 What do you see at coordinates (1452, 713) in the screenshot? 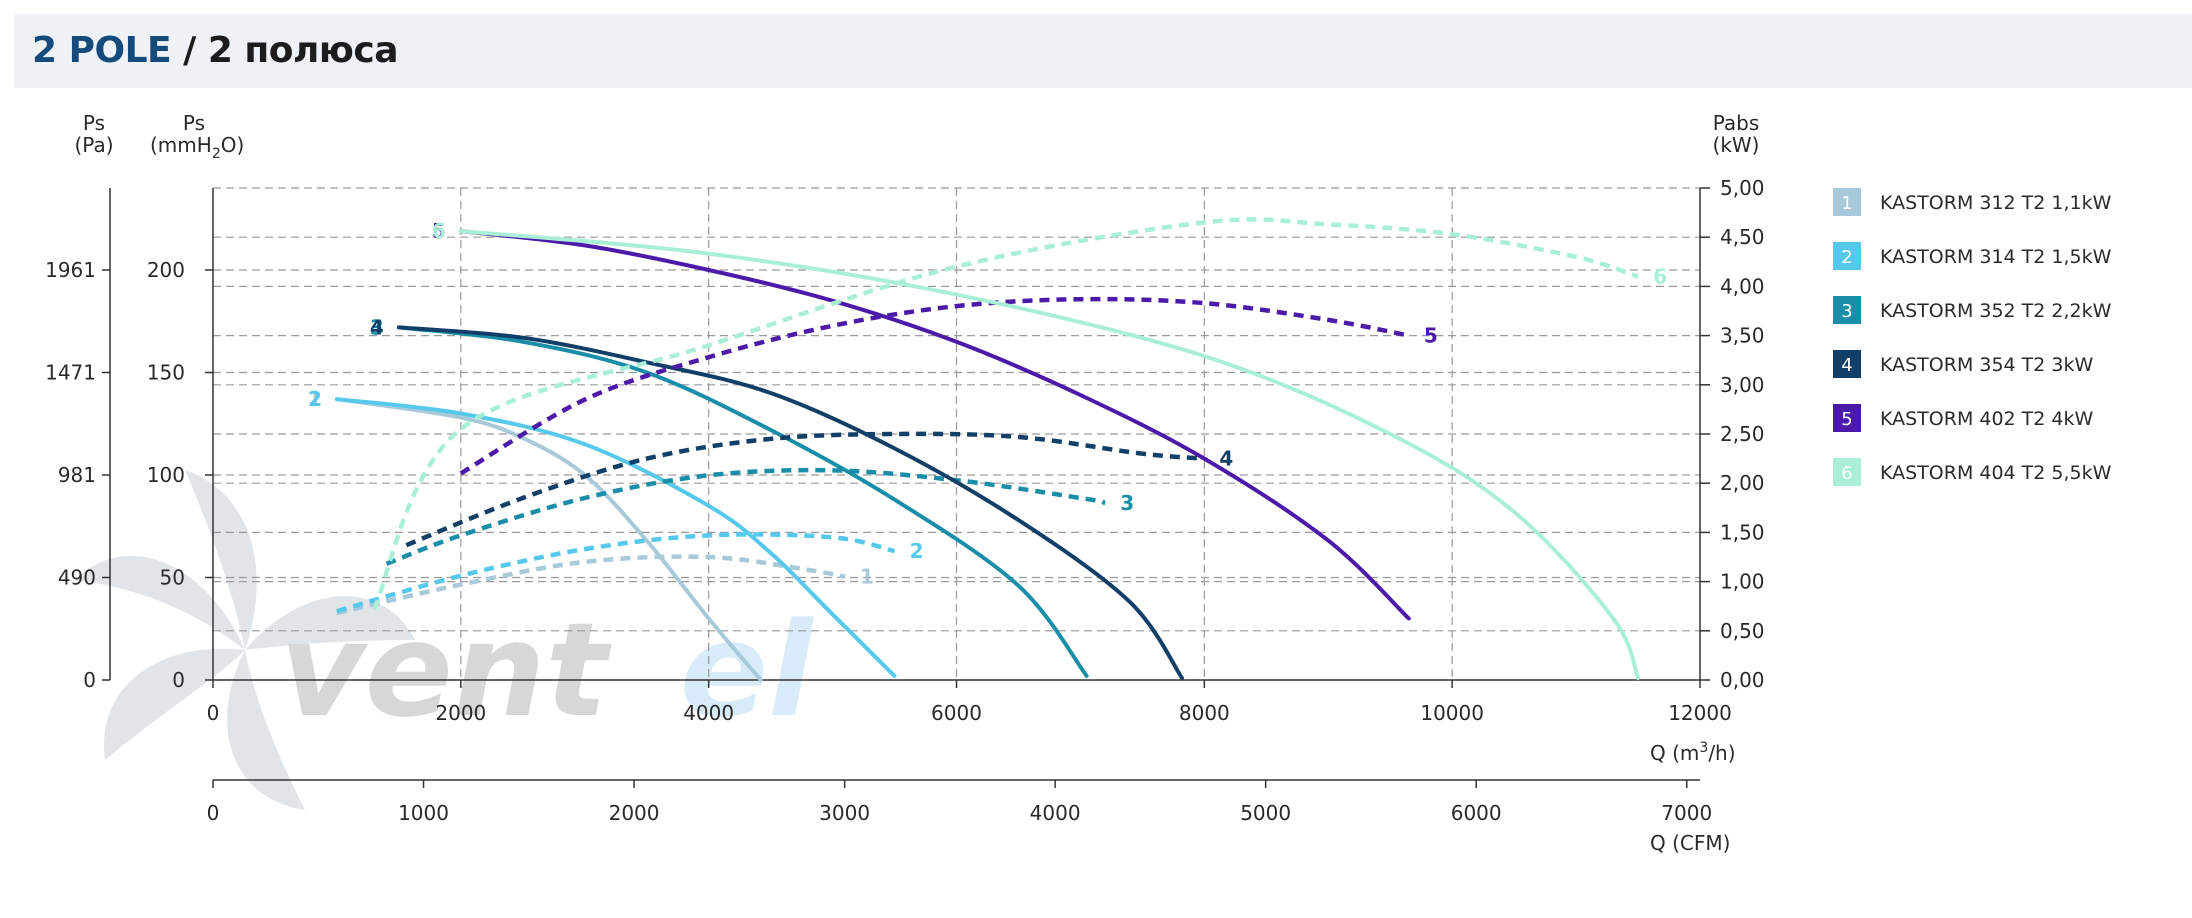
I see `x-tick-label-q: 10000` at bounding box center [1452, 713].